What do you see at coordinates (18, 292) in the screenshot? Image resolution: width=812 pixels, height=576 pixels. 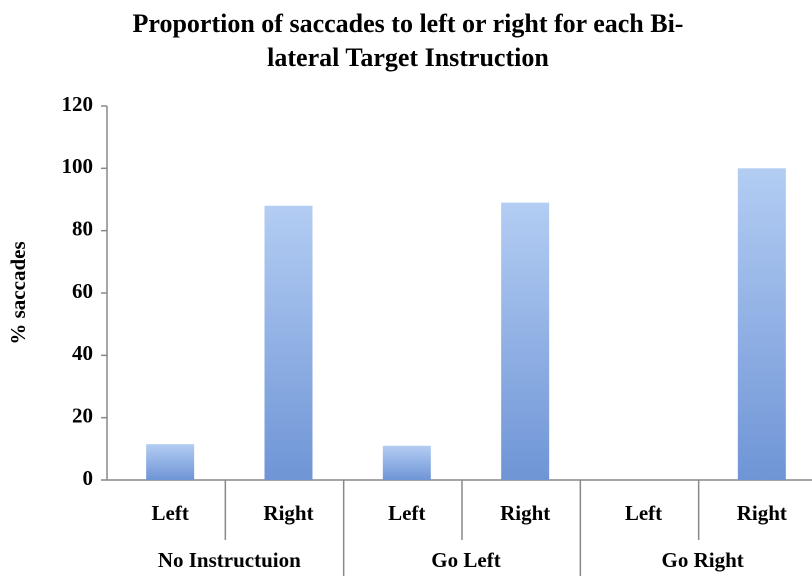 I see `y-axis-label: % saccades` at bounding box center [18, 292].